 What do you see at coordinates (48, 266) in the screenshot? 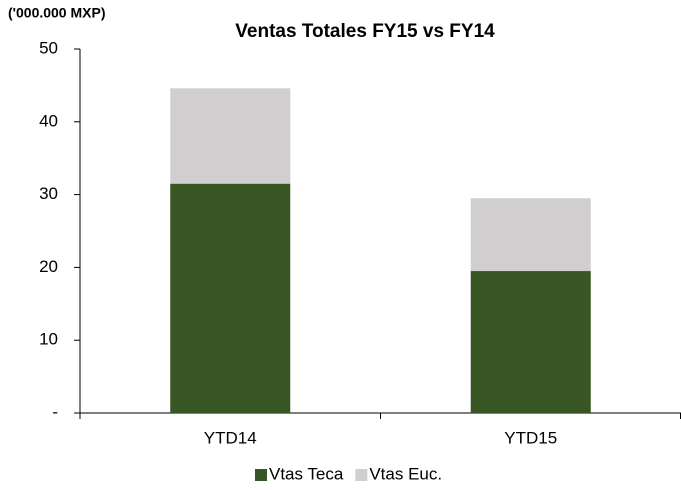
I see `y-tick-label: 20` at bounding box center [48, 266].